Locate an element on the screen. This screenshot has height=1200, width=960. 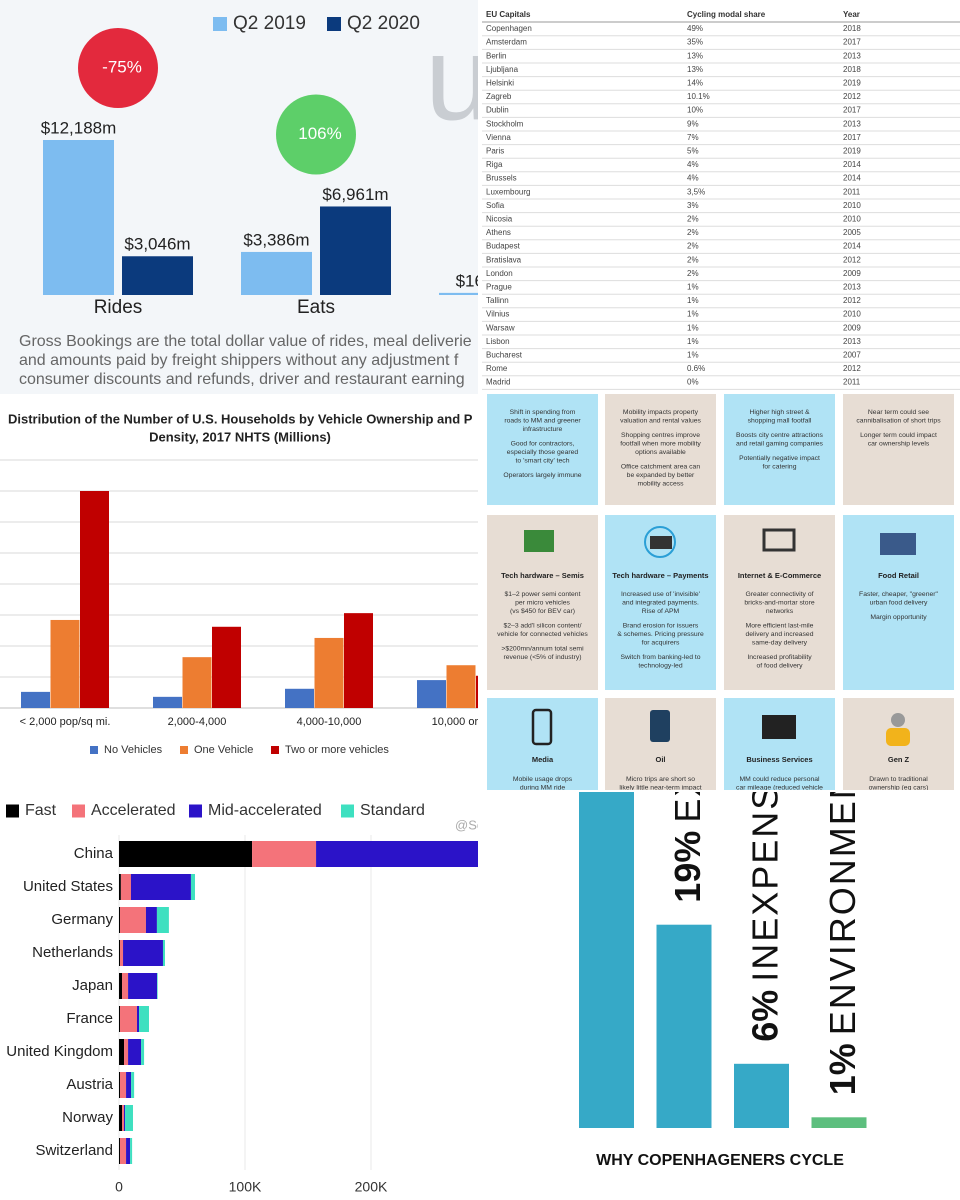
table-cell: 2013 is located at coordinates (852, 55).